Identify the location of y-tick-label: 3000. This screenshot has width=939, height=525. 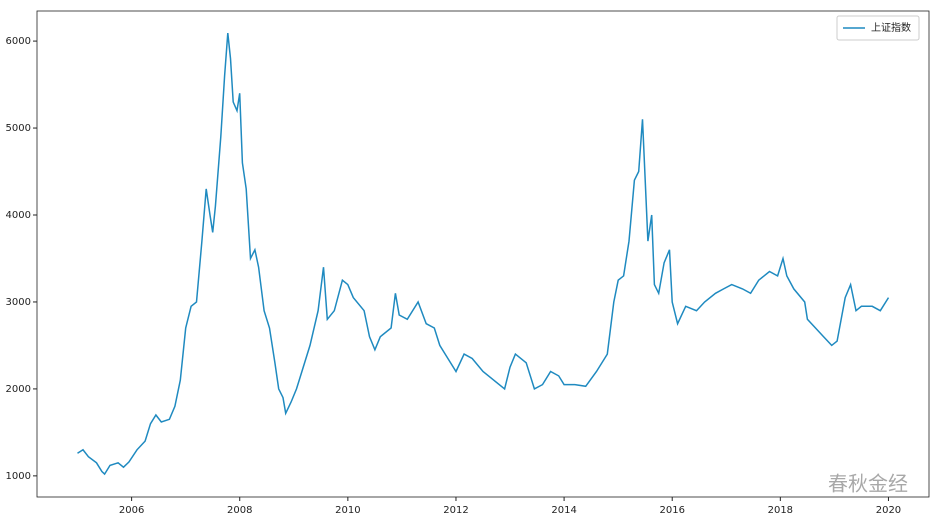
(18, 302).